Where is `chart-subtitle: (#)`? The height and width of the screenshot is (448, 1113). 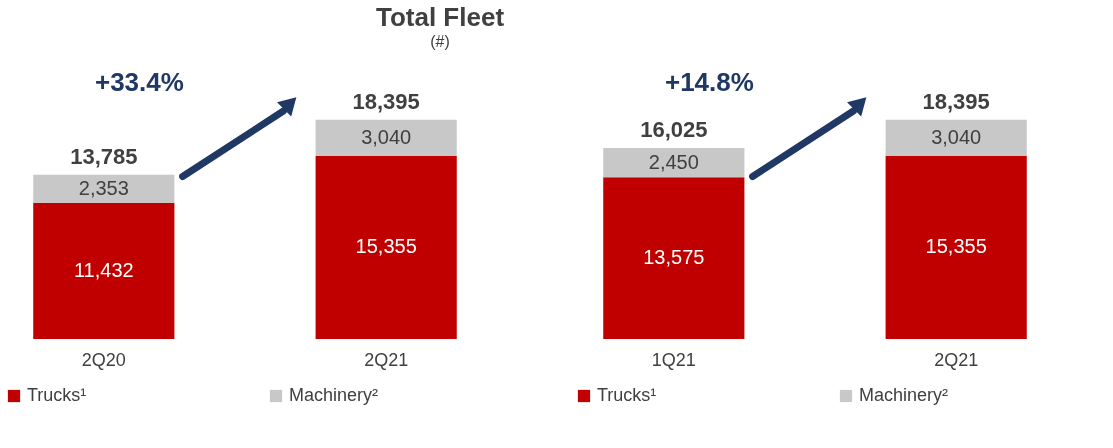
chart-subtitle: (#) is located at coordinates (440, 41).